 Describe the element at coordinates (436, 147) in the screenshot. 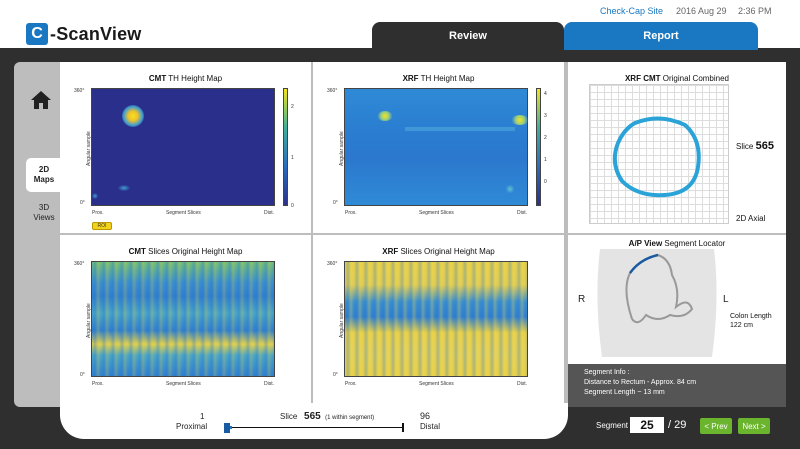

I see `xrf-th-heatmap` at that location.